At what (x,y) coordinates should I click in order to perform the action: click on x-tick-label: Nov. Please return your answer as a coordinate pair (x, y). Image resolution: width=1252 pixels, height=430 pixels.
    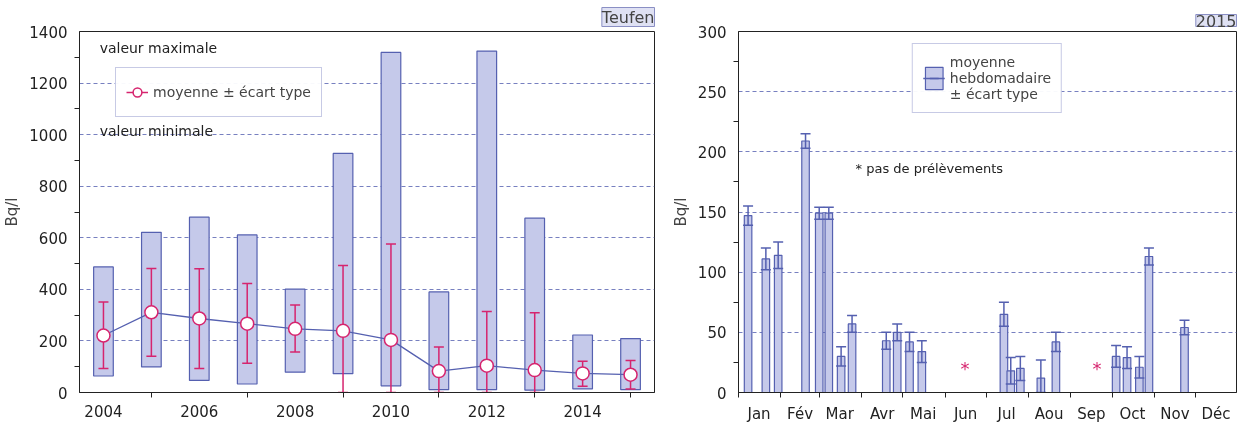
    Looking at the image, I should click on (1175, 413).